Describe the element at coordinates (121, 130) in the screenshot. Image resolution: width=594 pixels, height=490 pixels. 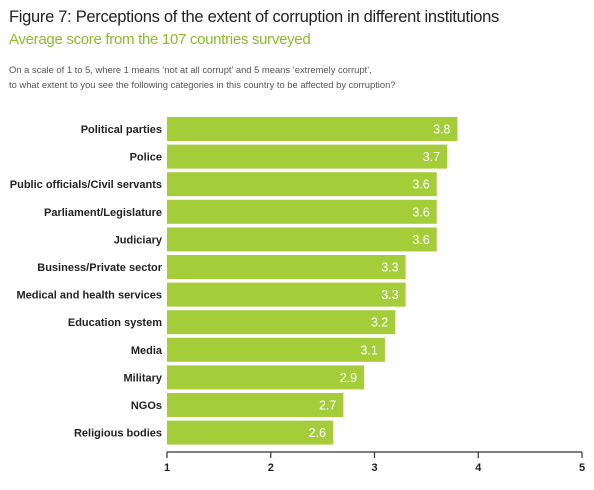
I see `category-label: Political parties` at that location.